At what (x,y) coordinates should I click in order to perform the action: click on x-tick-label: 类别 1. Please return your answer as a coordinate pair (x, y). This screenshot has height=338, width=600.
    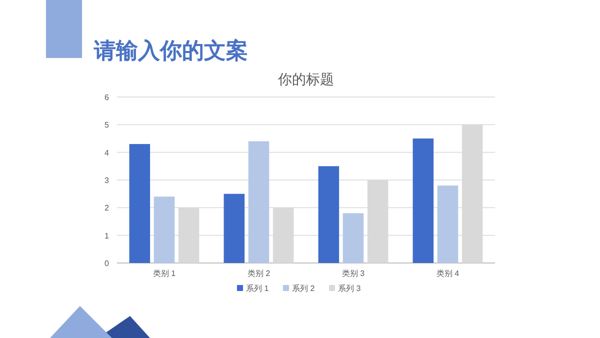
    Looking at the image, I should click on (164, 273).